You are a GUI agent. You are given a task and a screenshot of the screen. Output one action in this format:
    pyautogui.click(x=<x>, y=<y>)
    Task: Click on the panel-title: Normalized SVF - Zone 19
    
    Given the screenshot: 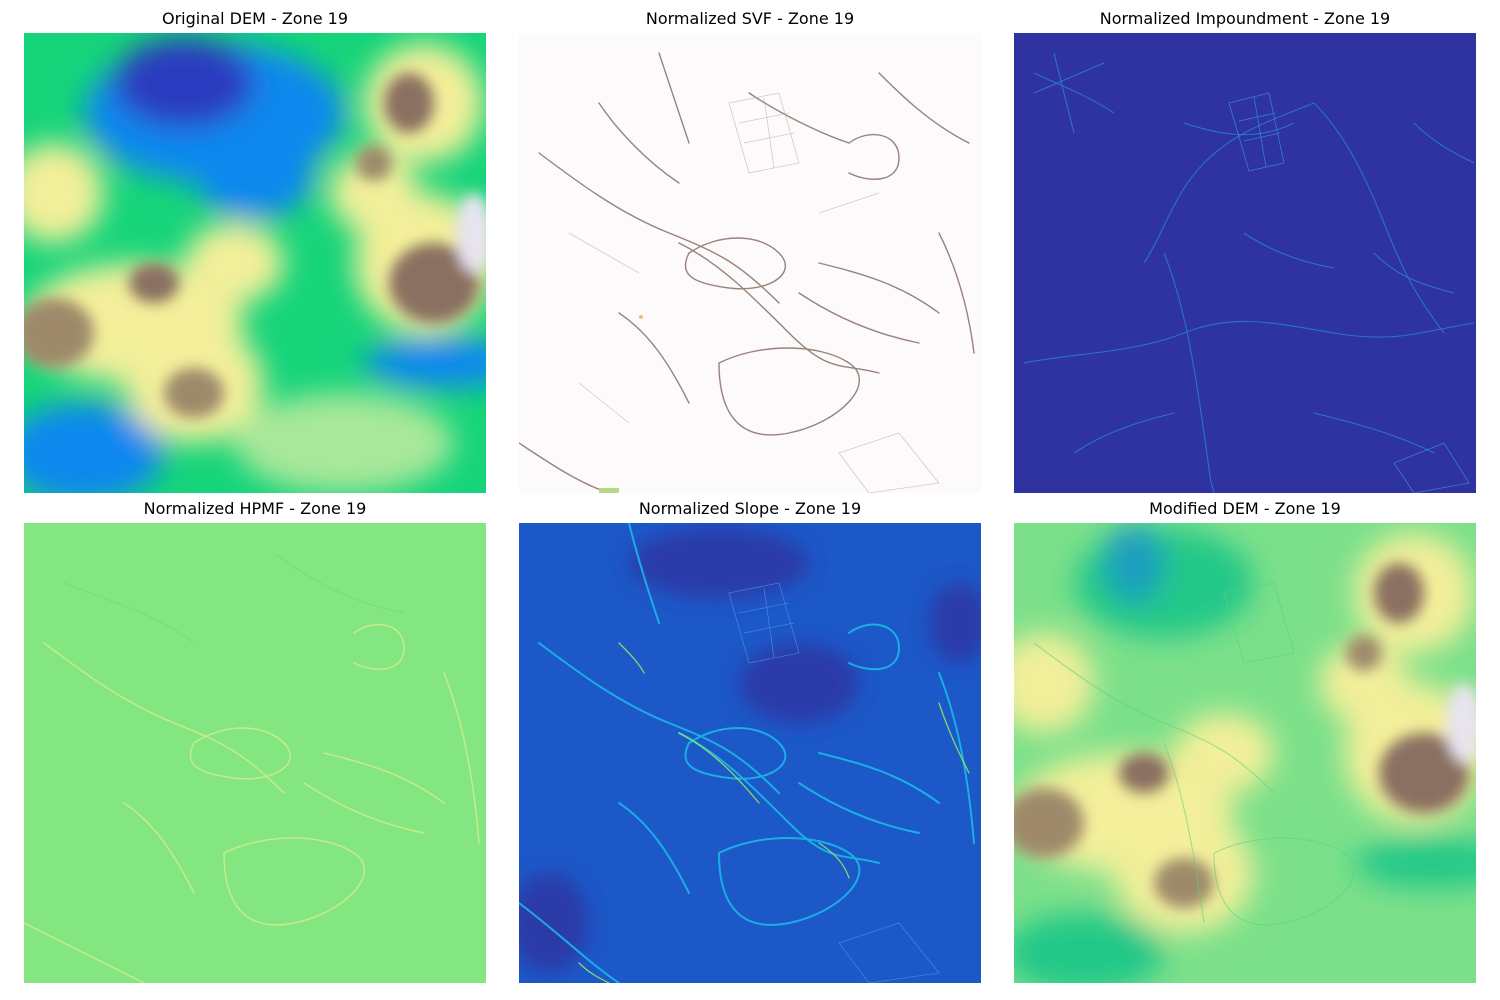 What is the action you would take?
    pyautogui.click(x=750, y=18)
    